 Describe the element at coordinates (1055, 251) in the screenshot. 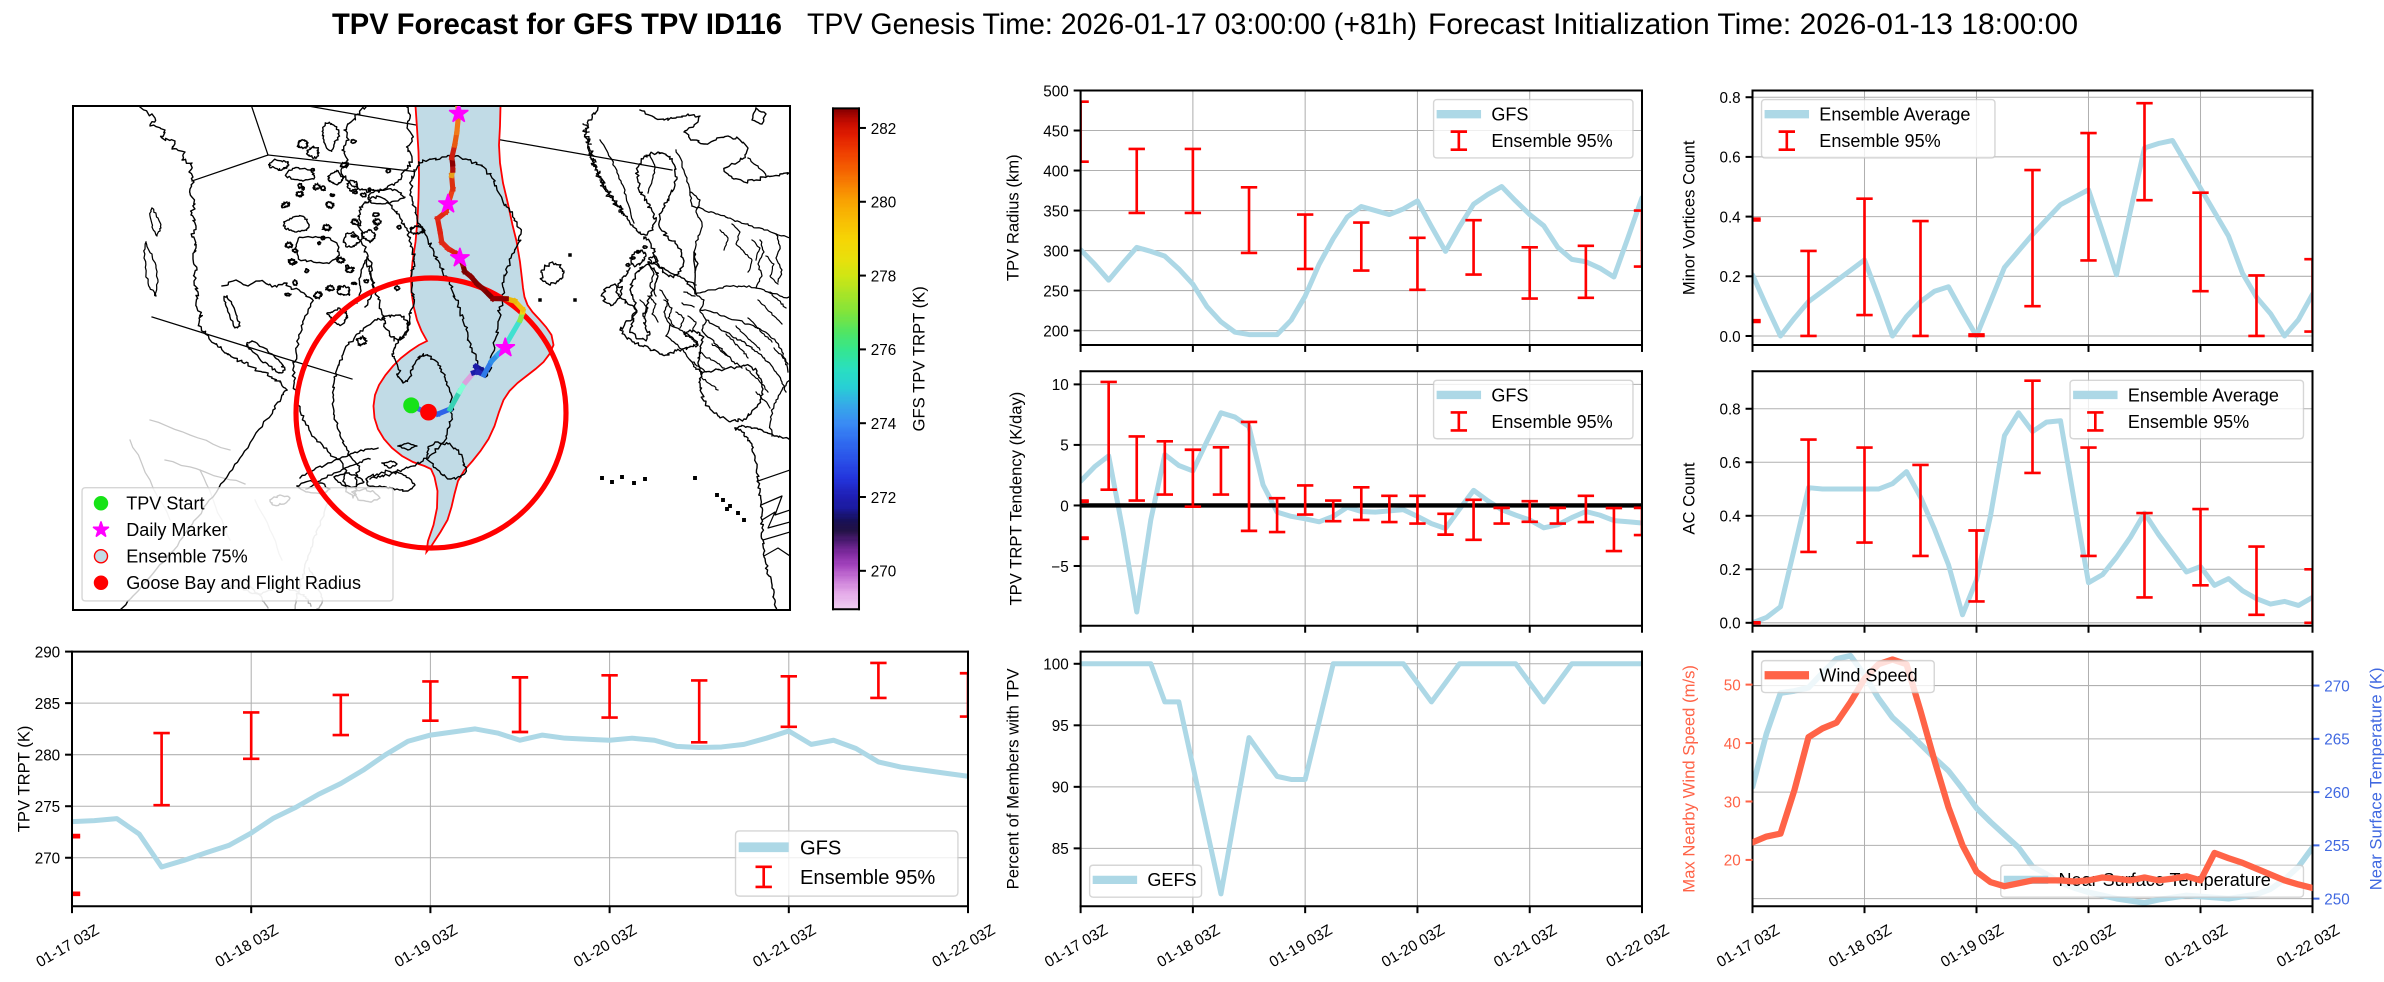

I see `svg-text: 300` at that location.